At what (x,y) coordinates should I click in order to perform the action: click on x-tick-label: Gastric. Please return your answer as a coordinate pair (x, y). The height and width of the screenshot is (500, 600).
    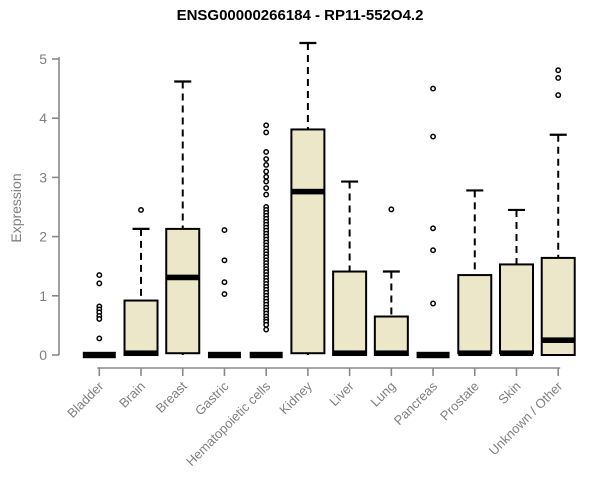
    Looking at the image, I should click on (212, 398).